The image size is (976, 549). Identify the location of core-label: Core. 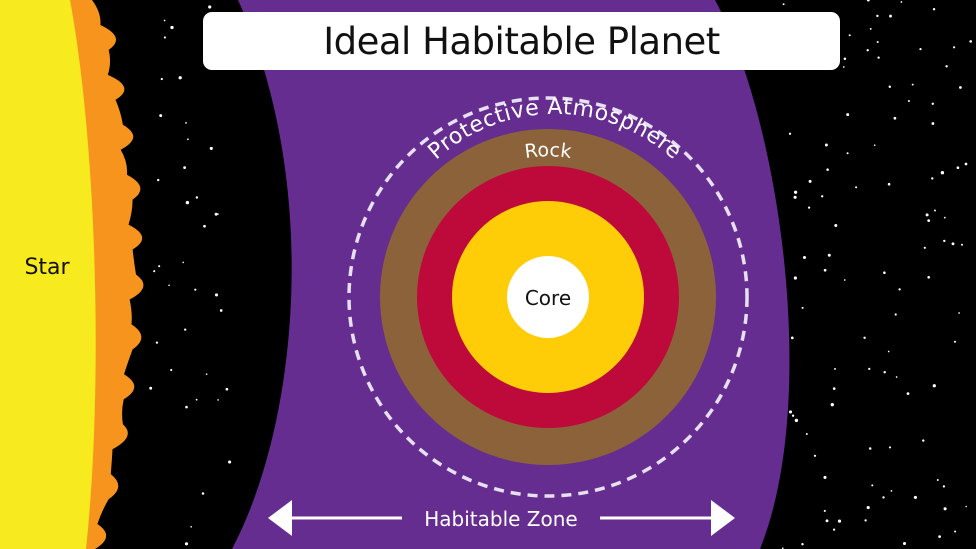
(548, 298).